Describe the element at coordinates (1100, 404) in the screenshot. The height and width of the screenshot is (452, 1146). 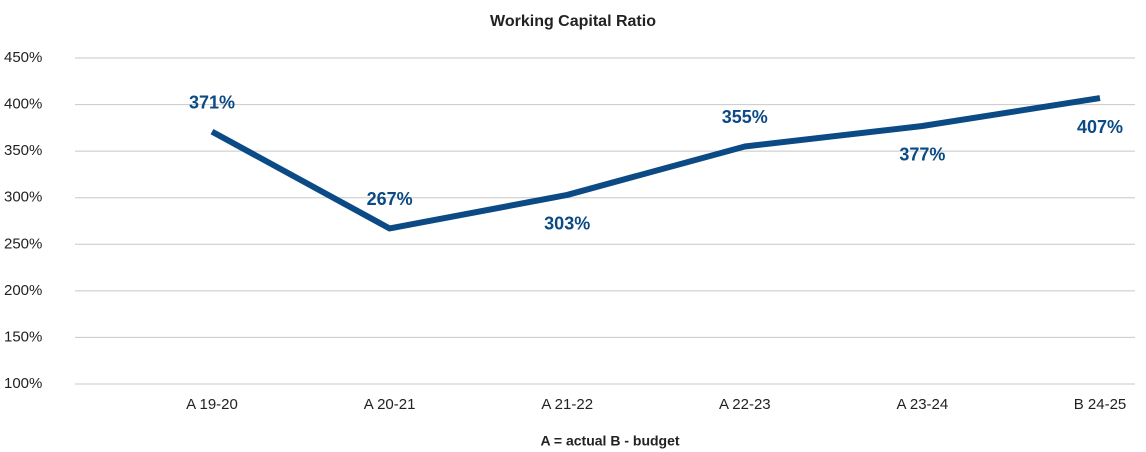
I see `x-tick-label: B 24-25` at that location.